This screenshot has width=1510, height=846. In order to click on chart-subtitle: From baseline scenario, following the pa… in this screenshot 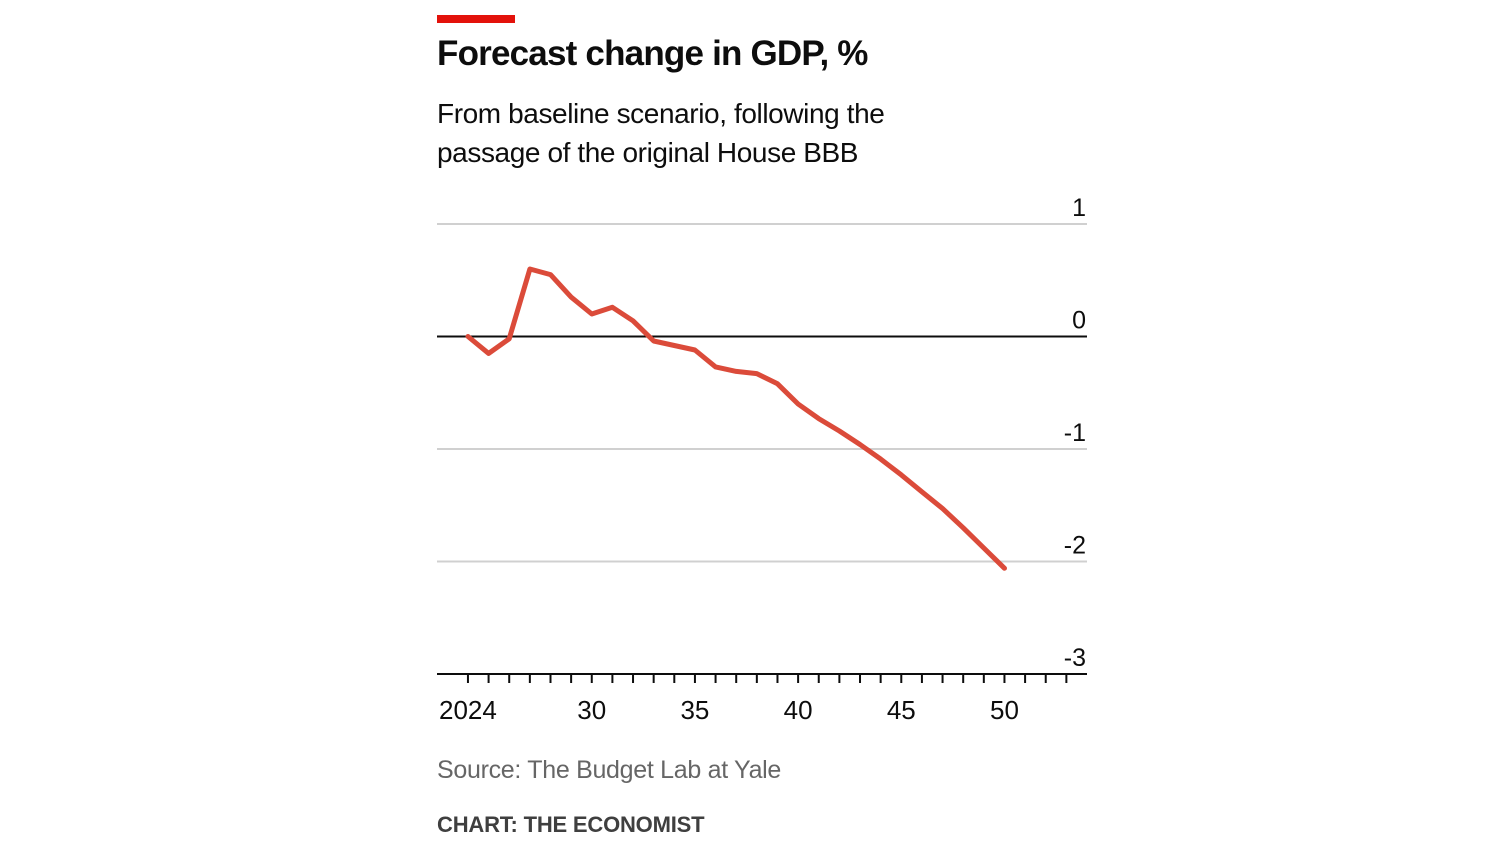, I will do `click(661, 133)`.